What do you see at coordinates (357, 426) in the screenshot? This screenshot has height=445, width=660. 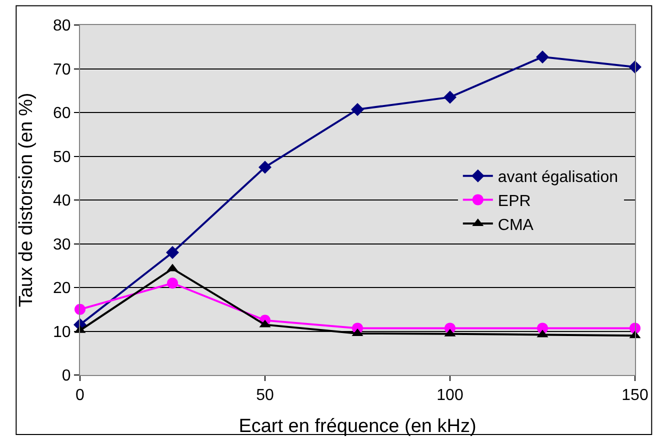 I see `x-axis-title: Ecart en fréquence (en kHz)` at bounding box center [357, 426].